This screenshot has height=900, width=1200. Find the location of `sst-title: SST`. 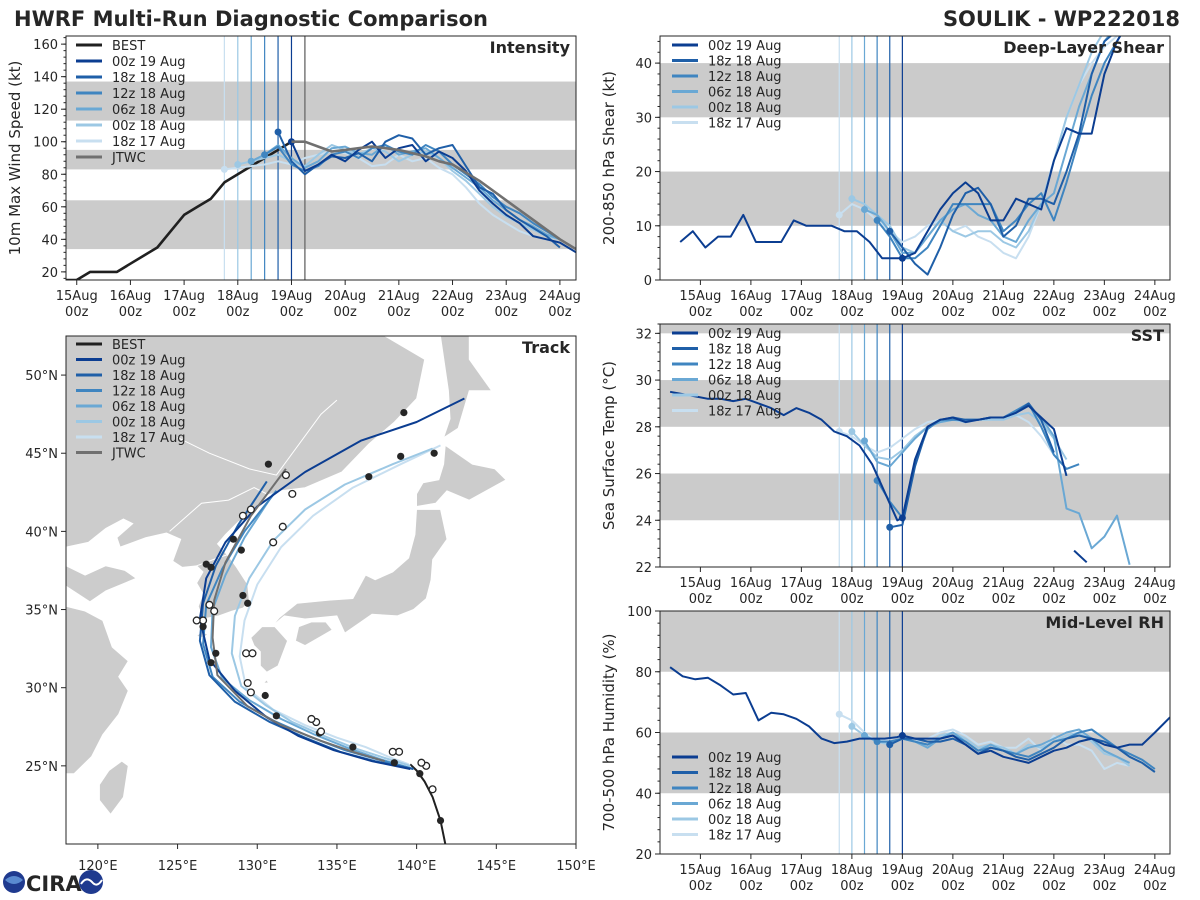

sst-title: SST is located at coordinates (1147, 335).